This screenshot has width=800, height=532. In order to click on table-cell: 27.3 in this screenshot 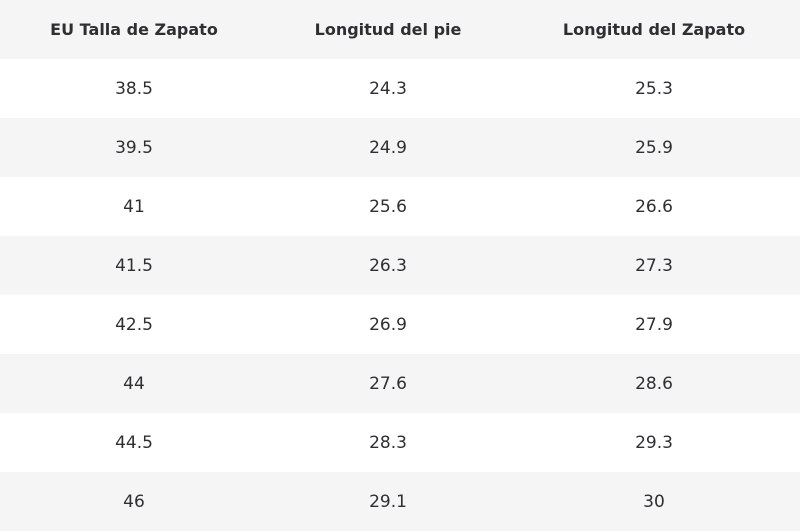, I will do `click(654, 265)`.